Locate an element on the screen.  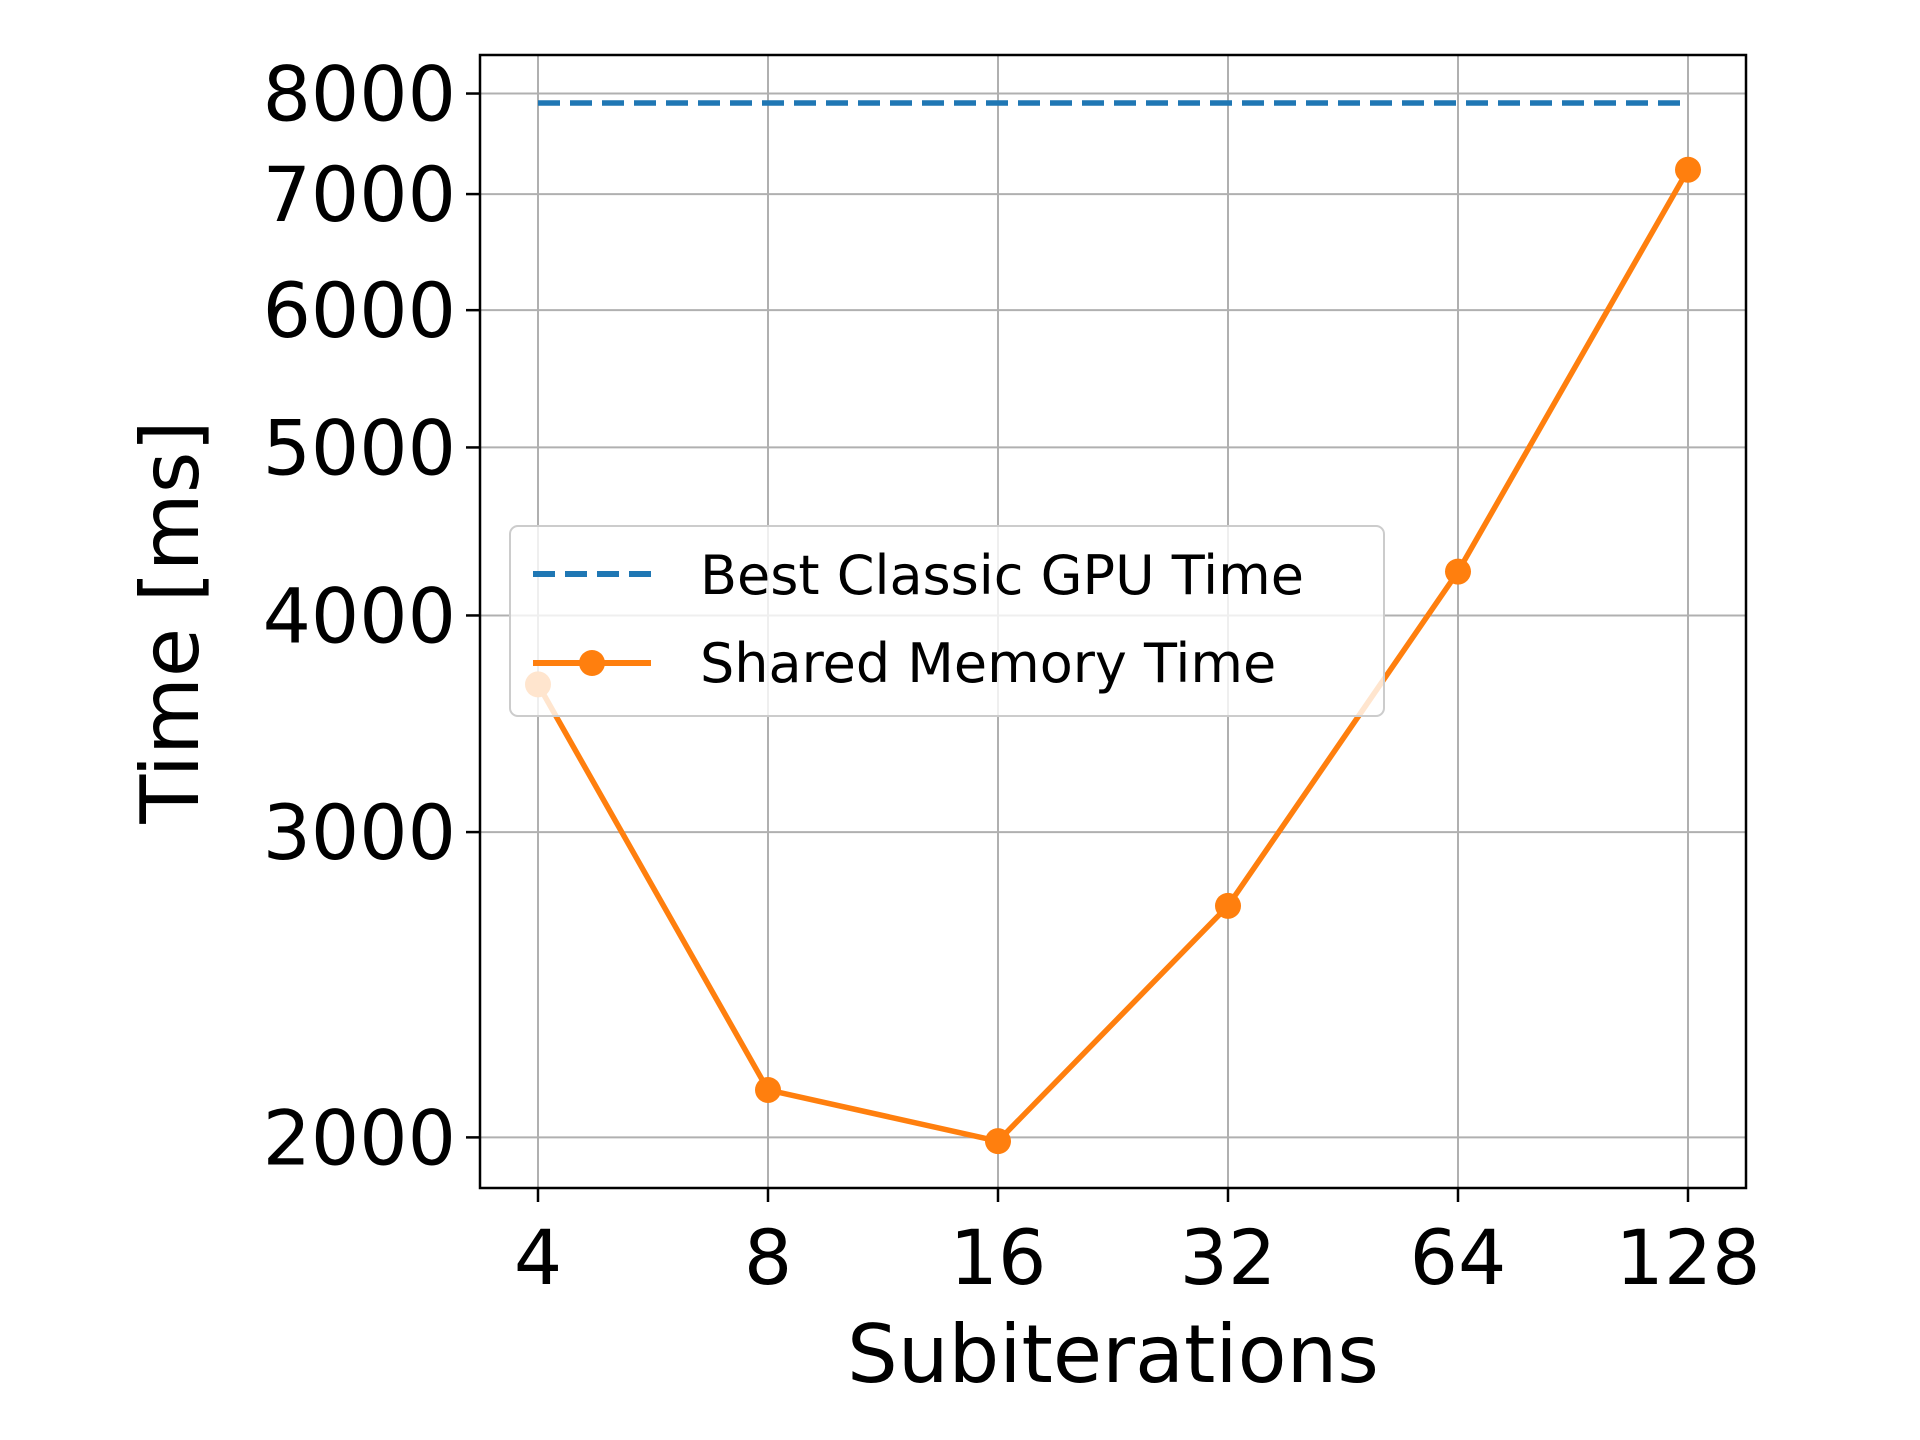
y-tick-label: 3000 is located at coordinates (359, 832).